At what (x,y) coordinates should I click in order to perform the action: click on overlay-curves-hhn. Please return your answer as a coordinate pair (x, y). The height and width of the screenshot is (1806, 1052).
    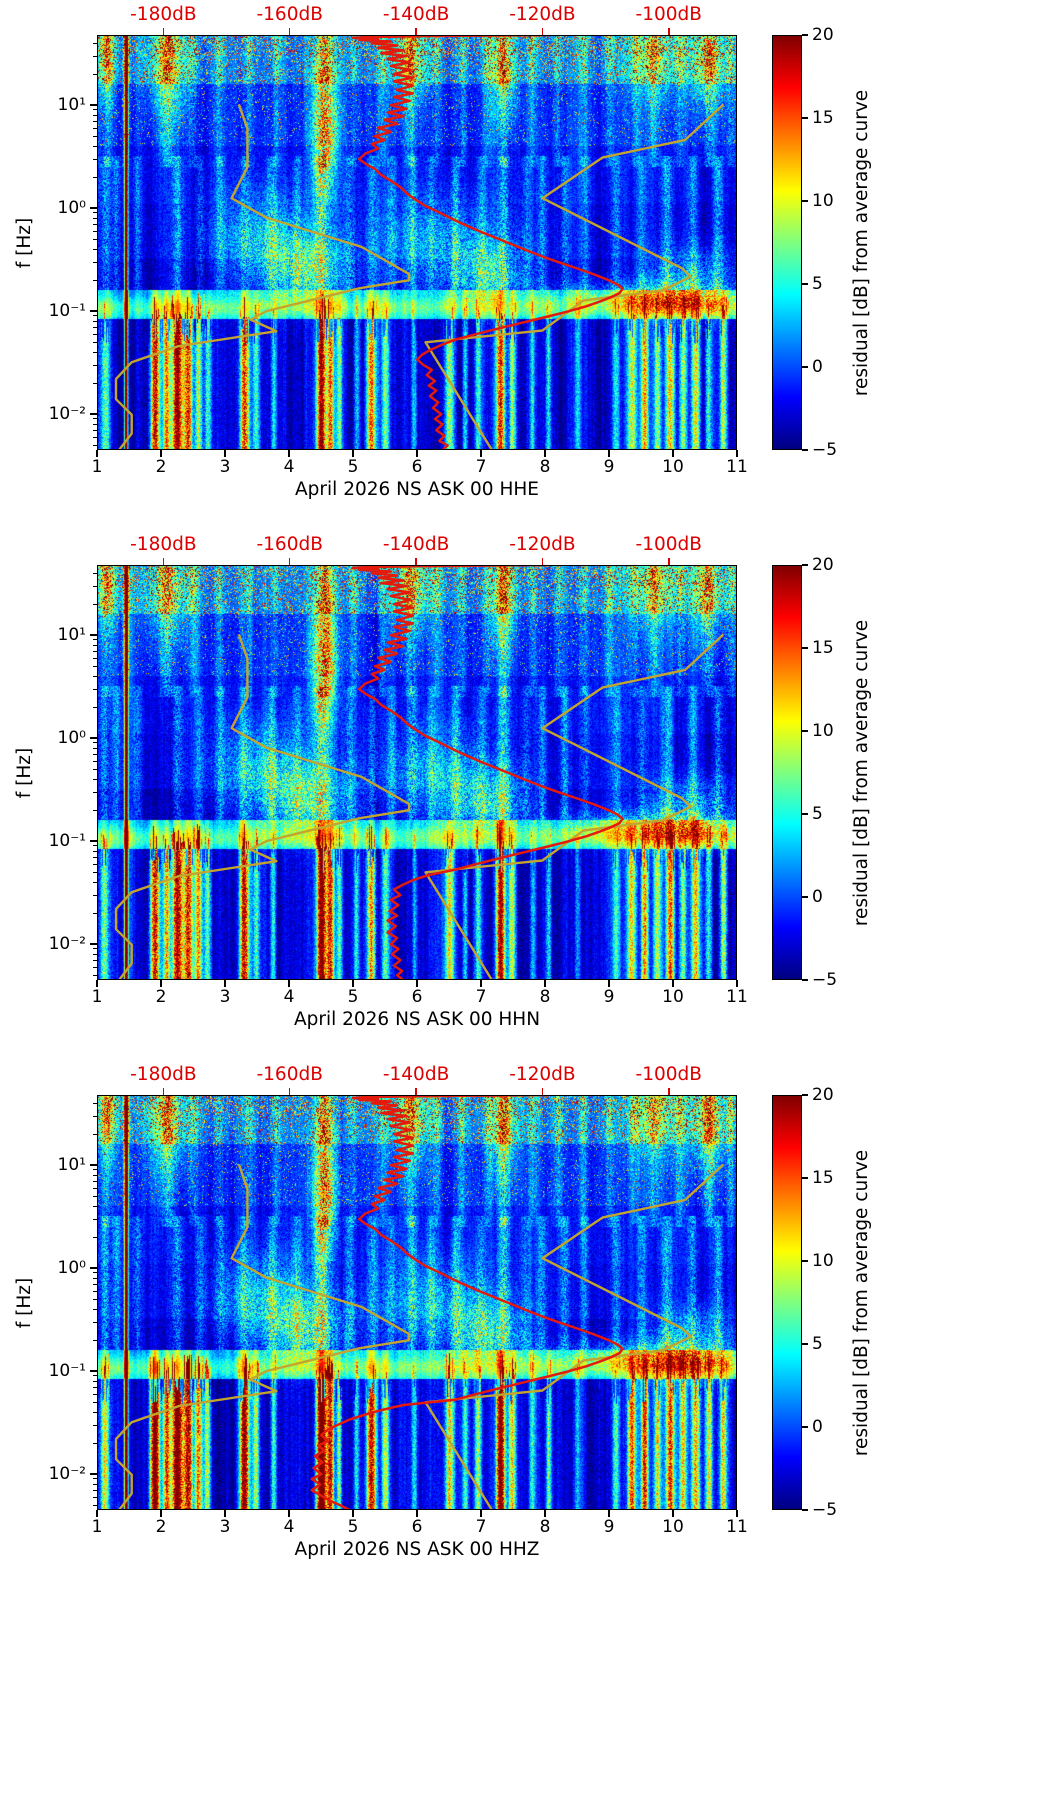
    Looking at the image, I should click on (419, 772).